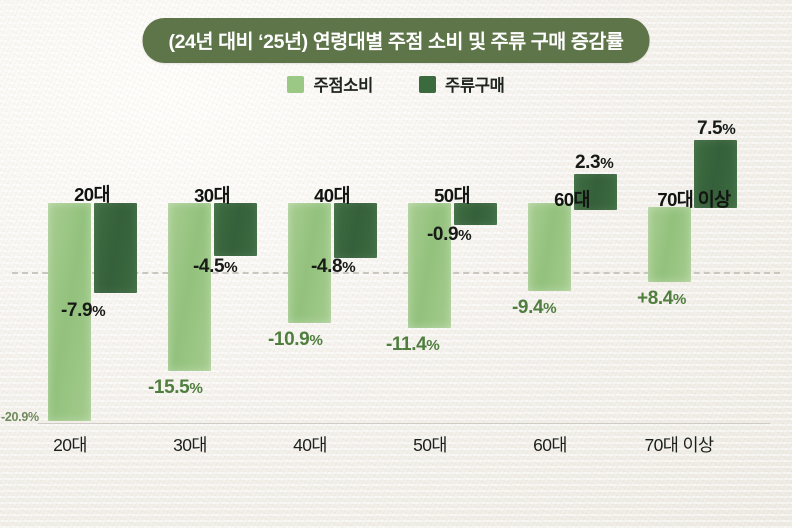 This screenshot has height=528, width=792. Describe the element at coordinates (92, 194) in the screenshot. I see `group-caption-20대: 20대` at that location.